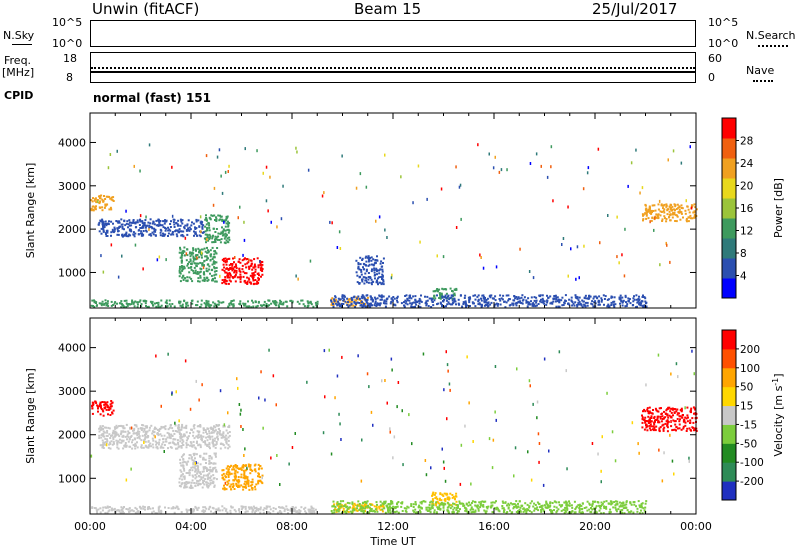 Image resolution: width=800 pixels, height=554 pixels. What do you see at coordinates (388, 9) in the screenshot?
I see `beam-title: Beam 15` at bounding box center [388, 9].